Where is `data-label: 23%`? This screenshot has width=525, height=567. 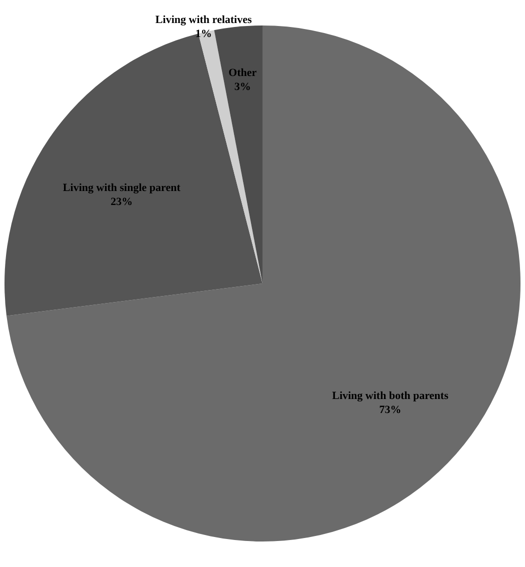
data-label: 23% is located at coordinates (121, 202).